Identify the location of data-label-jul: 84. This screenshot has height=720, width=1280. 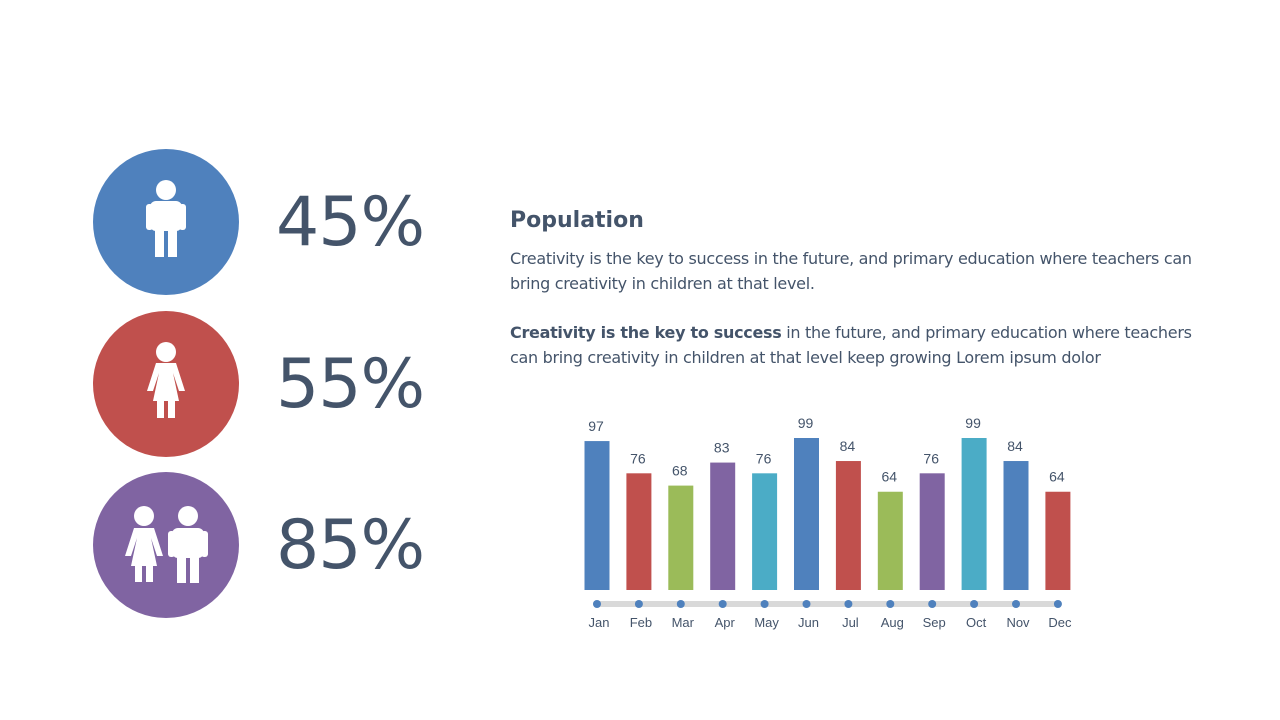
(848, 446).